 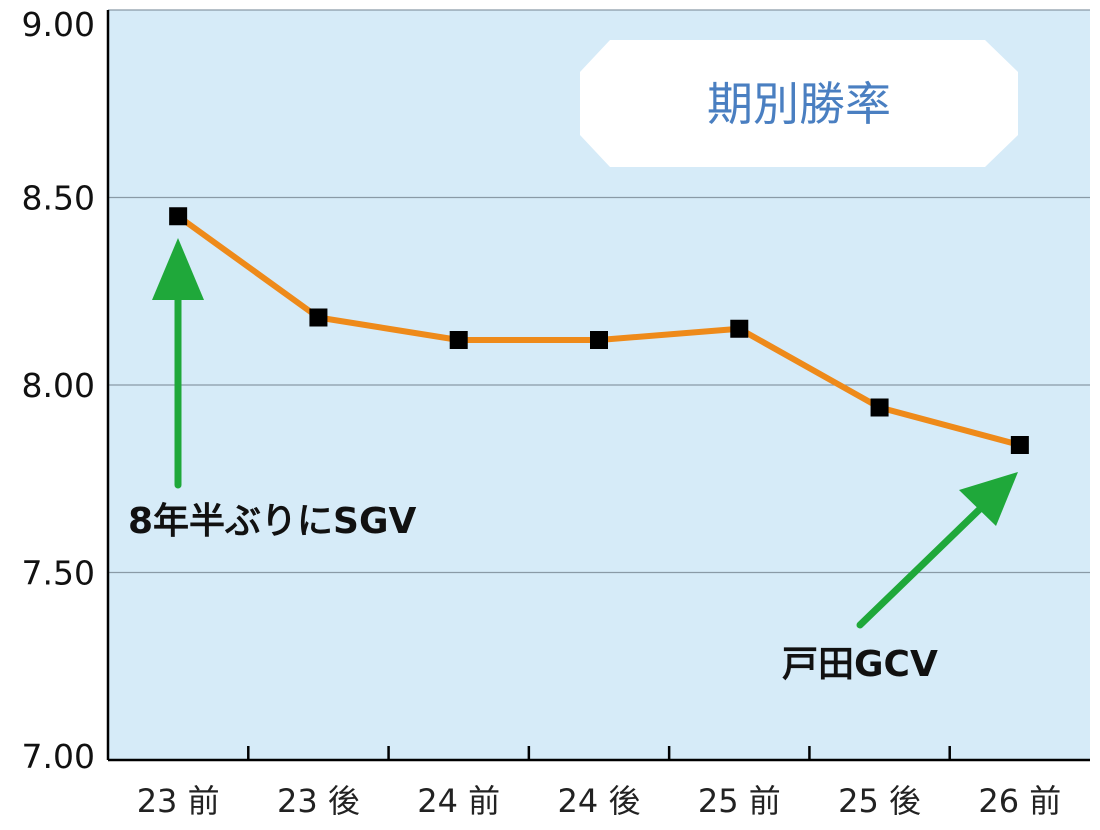 I want to click on x-tick-label: 25 前, so click(x=739, y=801).